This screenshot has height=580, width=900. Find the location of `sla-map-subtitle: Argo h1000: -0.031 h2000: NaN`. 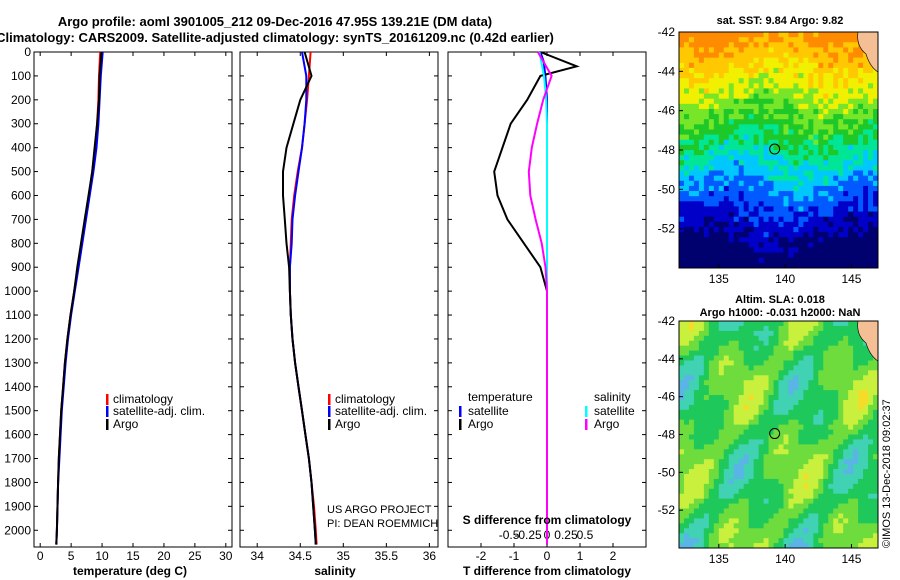

sla-map-subtitle: Argo h1000: -0.031 h2000: NaN is located at coordinates (780, 313).